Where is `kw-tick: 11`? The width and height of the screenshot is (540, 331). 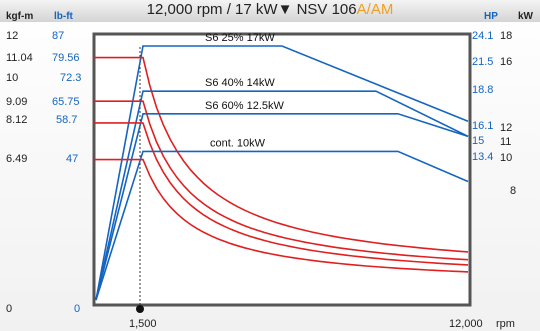 kw-tick: 11 is located at coordinates (506, 142).